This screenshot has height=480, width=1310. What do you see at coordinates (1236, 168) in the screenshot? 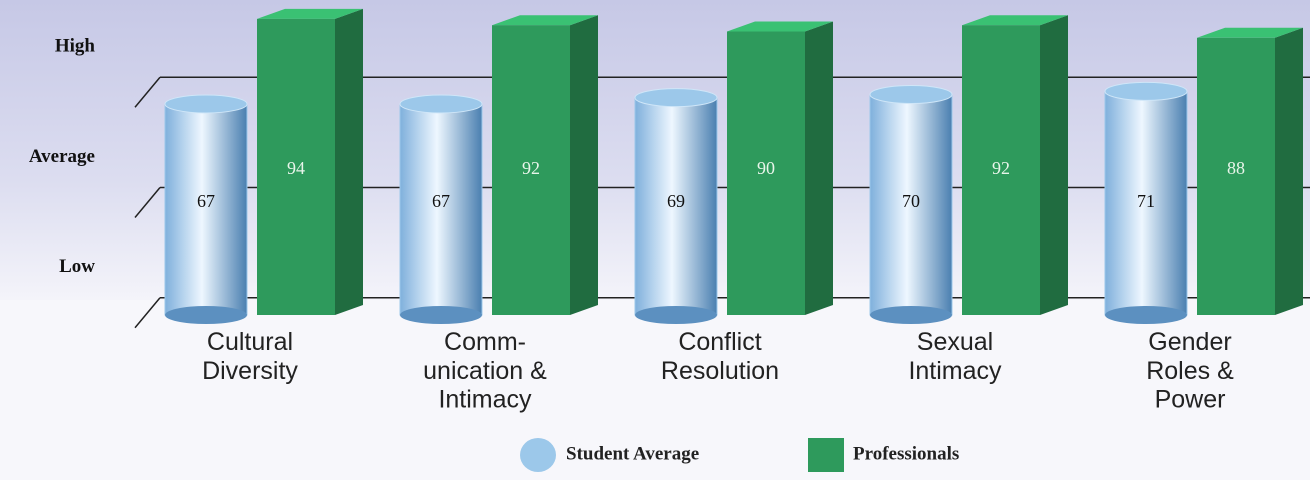
I see `value-label: 88` at bounding box center [1236, 168].